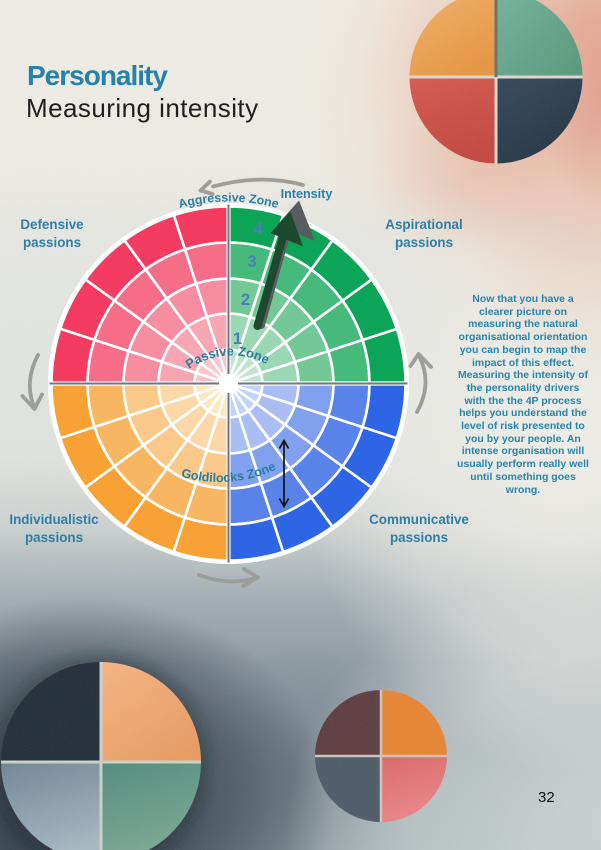 This screenshot has height=850, width=601. Describe the element at coordinates (237, 339) in the screenshot. I see `svg-text: 1` at that location.